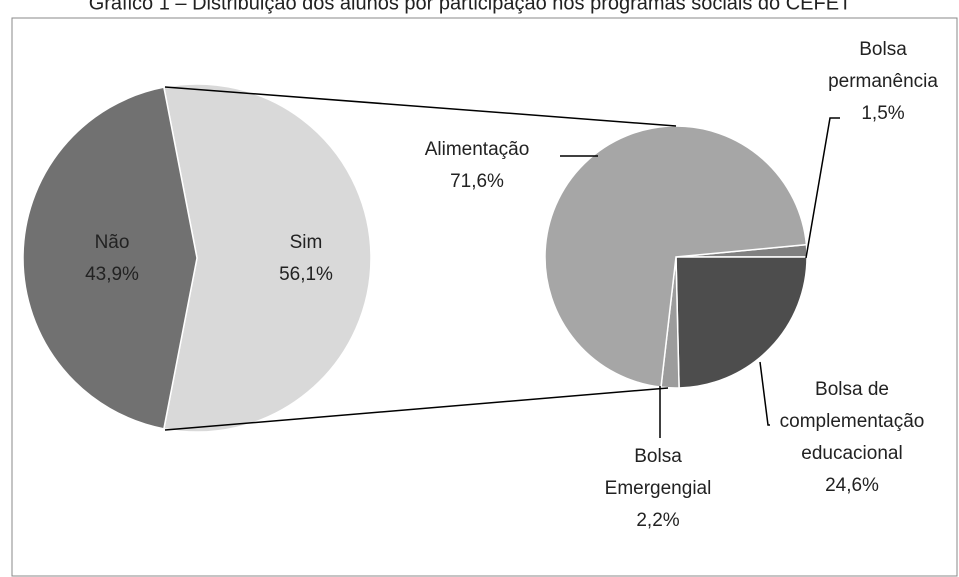 This screenshot has height=577, width=959. I want to click on slice-value-label: 1,5%, so click(882, 113).